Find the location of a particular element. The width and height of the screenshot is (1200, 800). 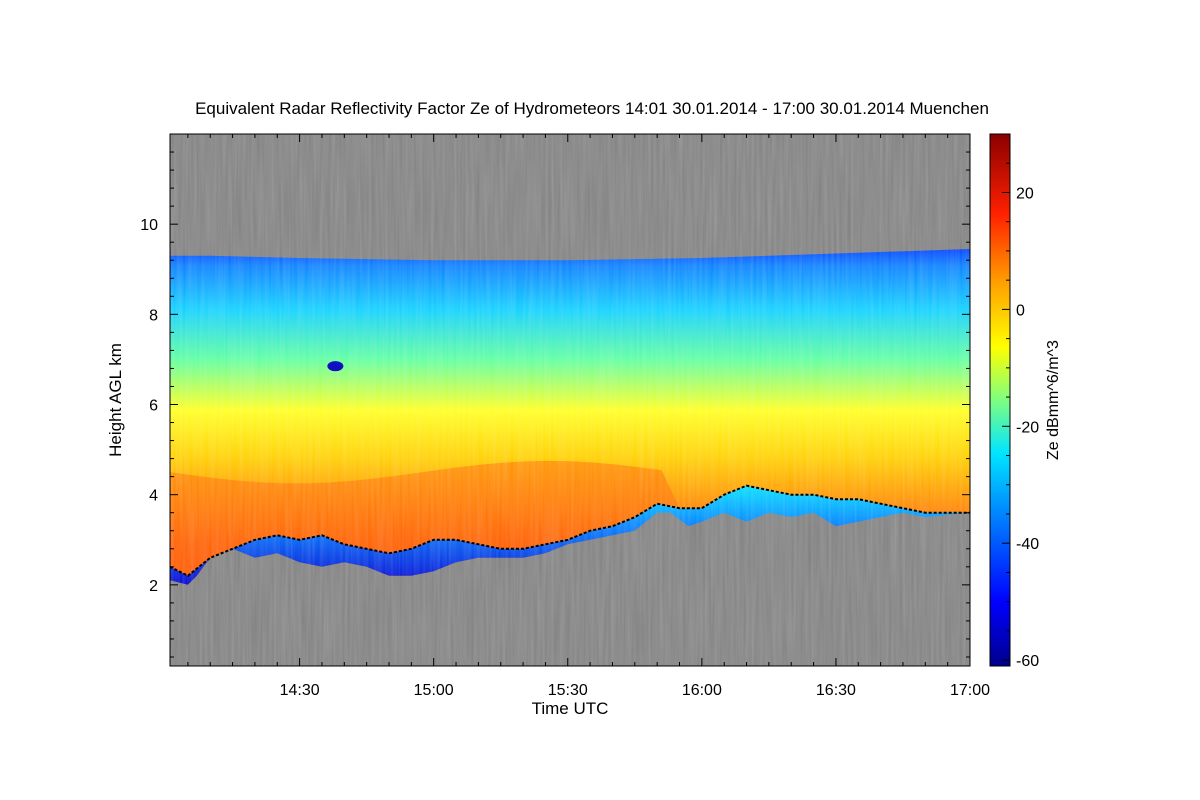

x-axis-label: Time UTC is located at coordinates (570, 708).